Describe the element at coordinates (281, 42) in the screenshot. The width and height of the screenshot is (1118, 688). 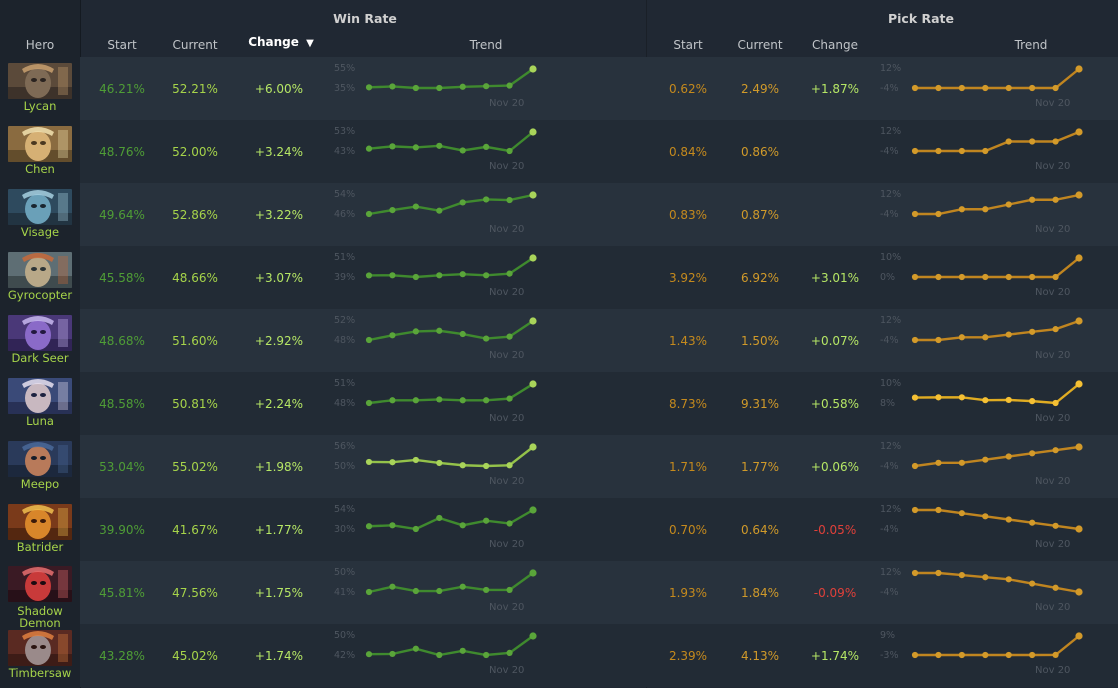
I see `win-change-header: Change ▼` at that location.